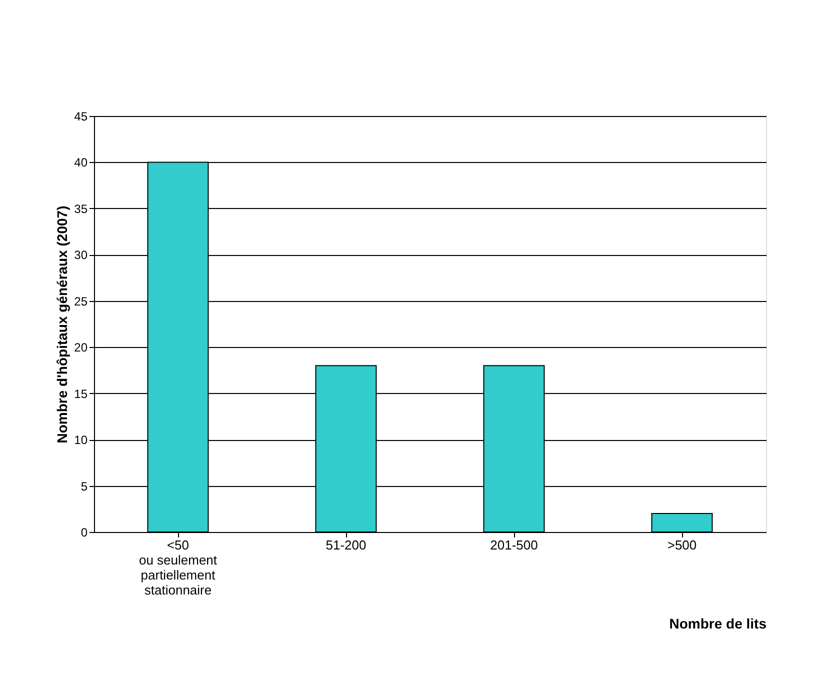 The image size is (835, 673). Describe the element at coordinates (81, 301) in the screenshot. I see `y-tick-label: 25` at that location.